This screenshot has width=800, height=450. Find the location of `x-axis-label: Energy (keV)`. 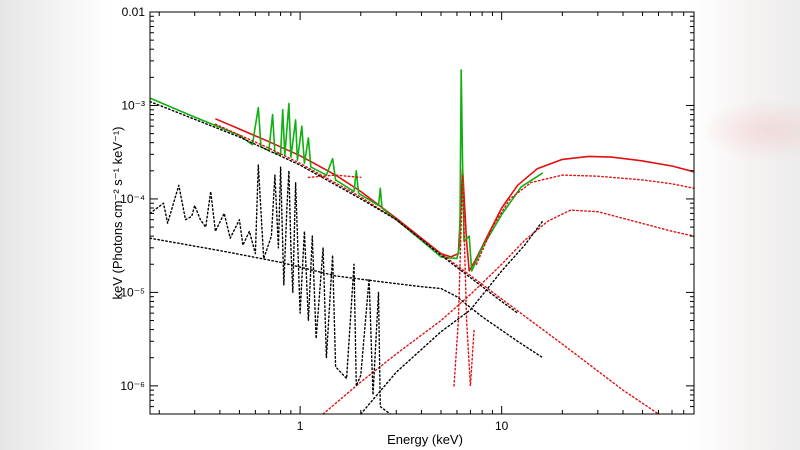

x-axis-label: Energy (keV) is located at coordinates (425, 439).